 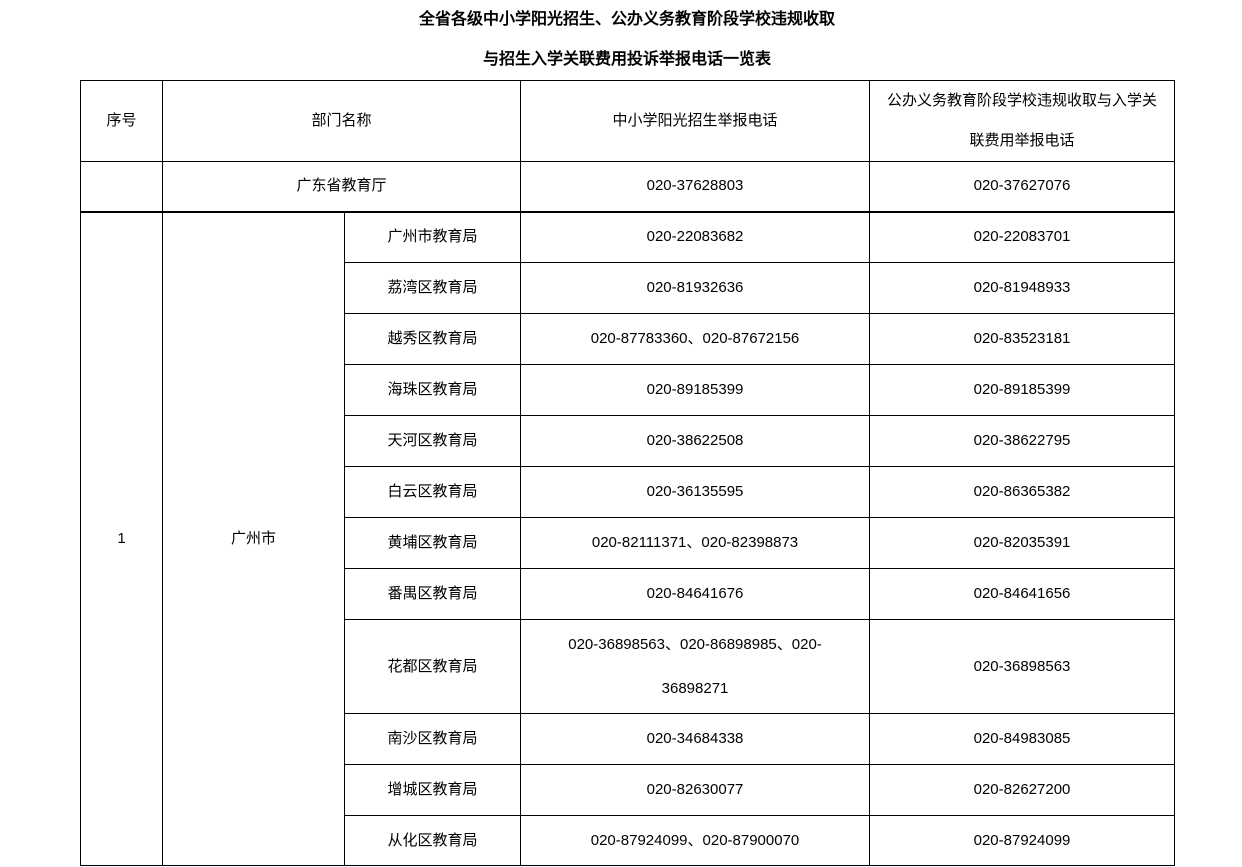 I want to click on page-title-line2: 与招生入学关联费用投诉举报电话一览表, so click(x=626, y=59).